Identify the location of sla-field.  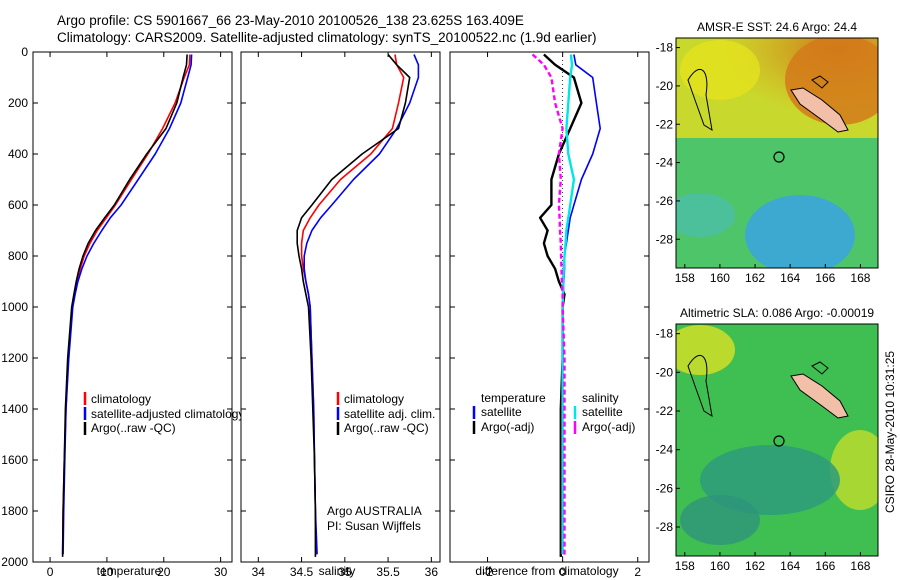
(777, 440).